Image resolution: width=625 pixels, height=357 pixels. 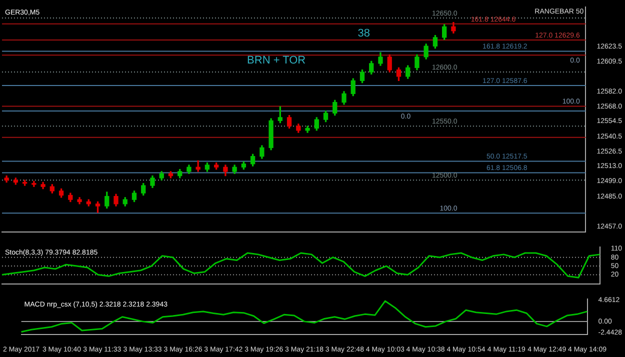 I want to click on annotation: BRN + TOR, so click(x=276, y=60).